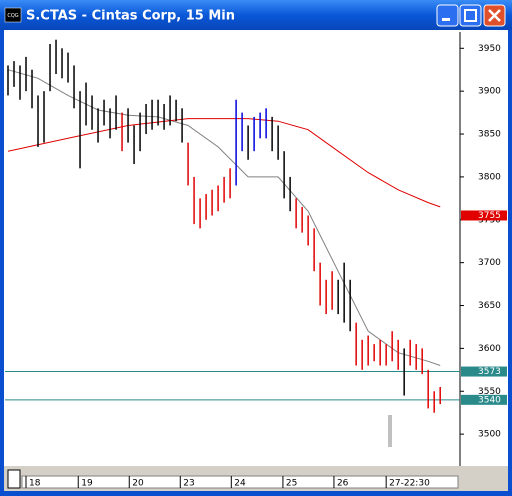  What do you see at coordinates (489, 372) in the screenshot?
I see `level-label: 3573` at bounding box center [489, 372].